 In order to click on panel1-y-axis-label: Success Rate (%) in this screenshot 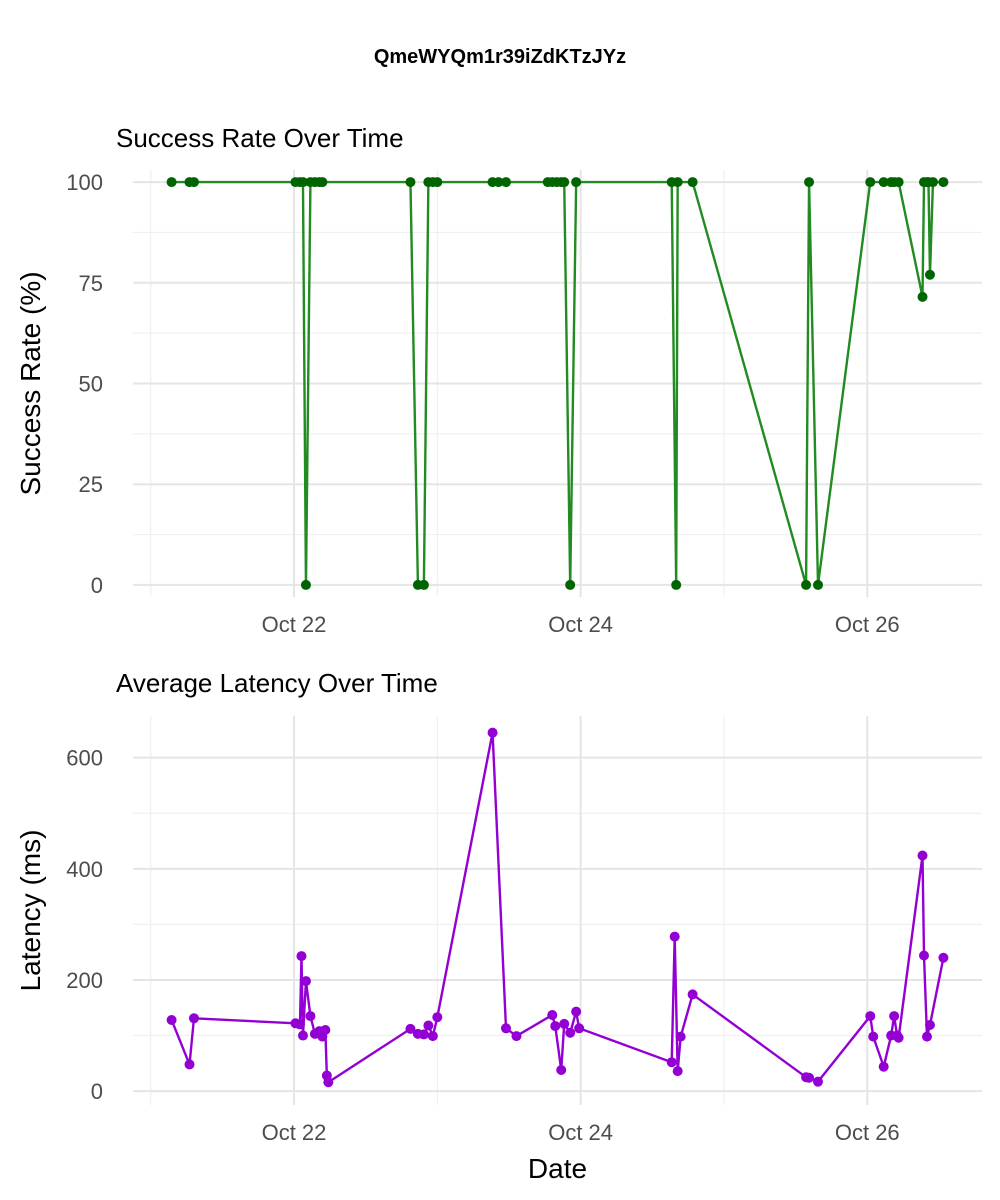, I will do `click(30, 383)`.